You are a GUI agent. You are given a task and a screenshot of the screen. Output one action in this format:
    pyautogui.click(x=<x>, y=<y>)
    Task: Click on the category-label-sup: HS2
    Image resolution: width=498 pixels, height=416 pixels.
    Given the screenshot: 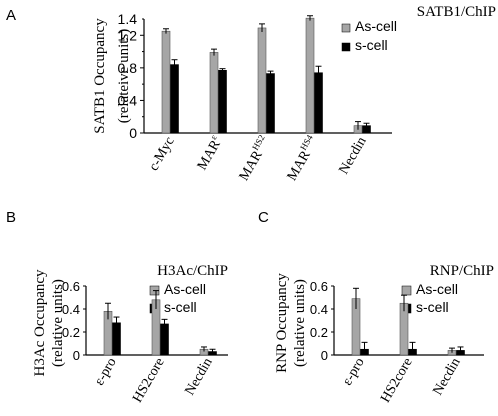 What is the action you would take?
    pyautogui.click(x=258, y=142)
    